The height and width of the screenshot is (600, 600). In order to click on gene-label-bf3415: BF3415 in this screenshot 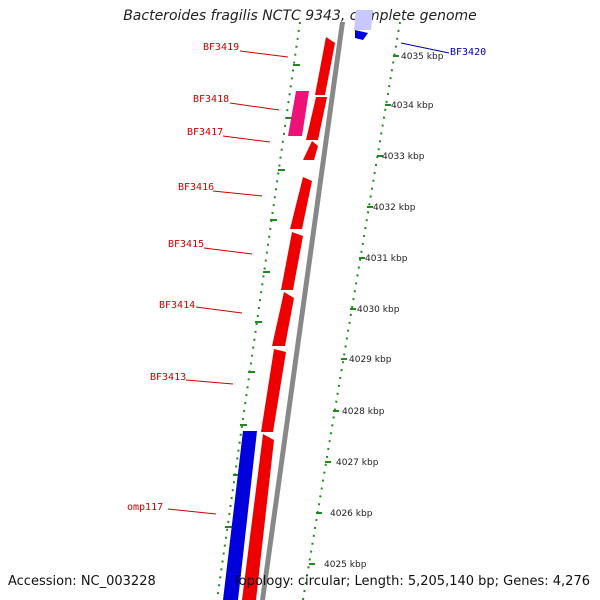, I will do `click(186, 244)`.